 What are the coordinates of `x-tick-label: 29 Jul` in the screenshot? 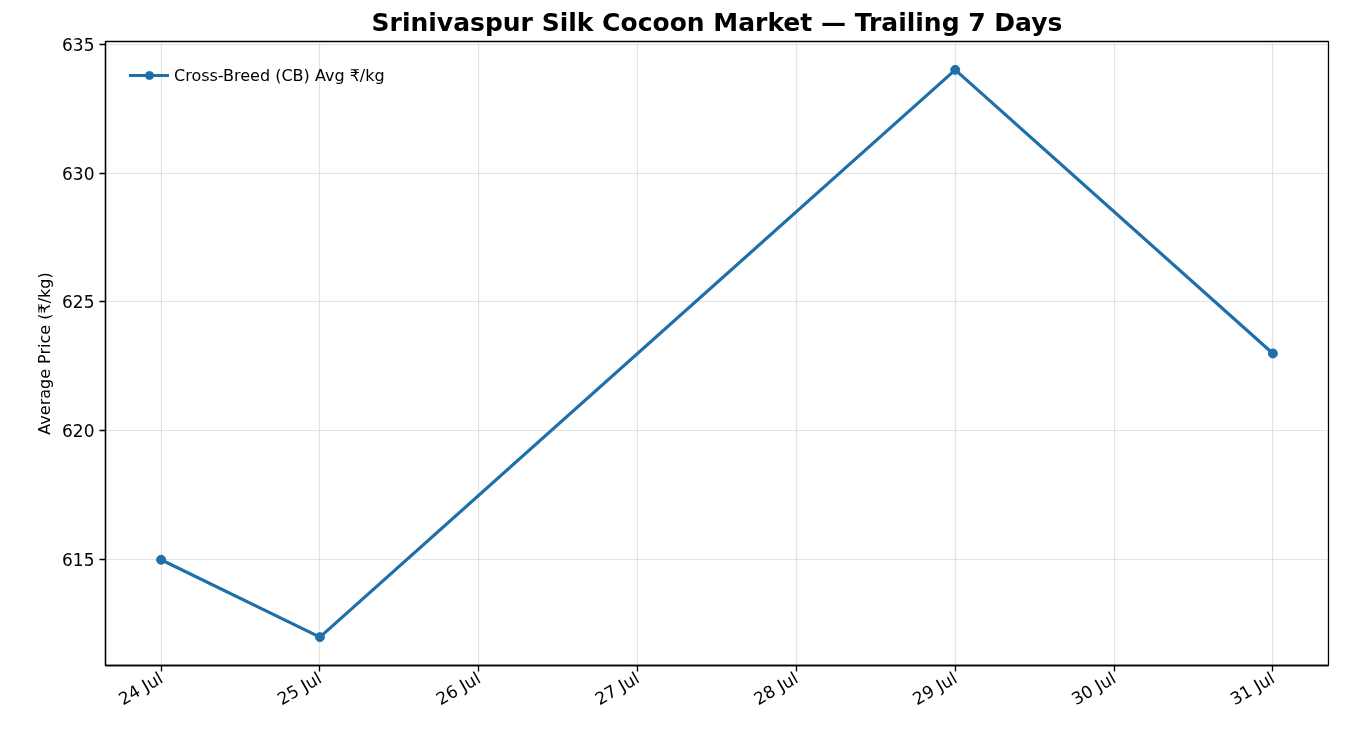 It's located at (935, 688).